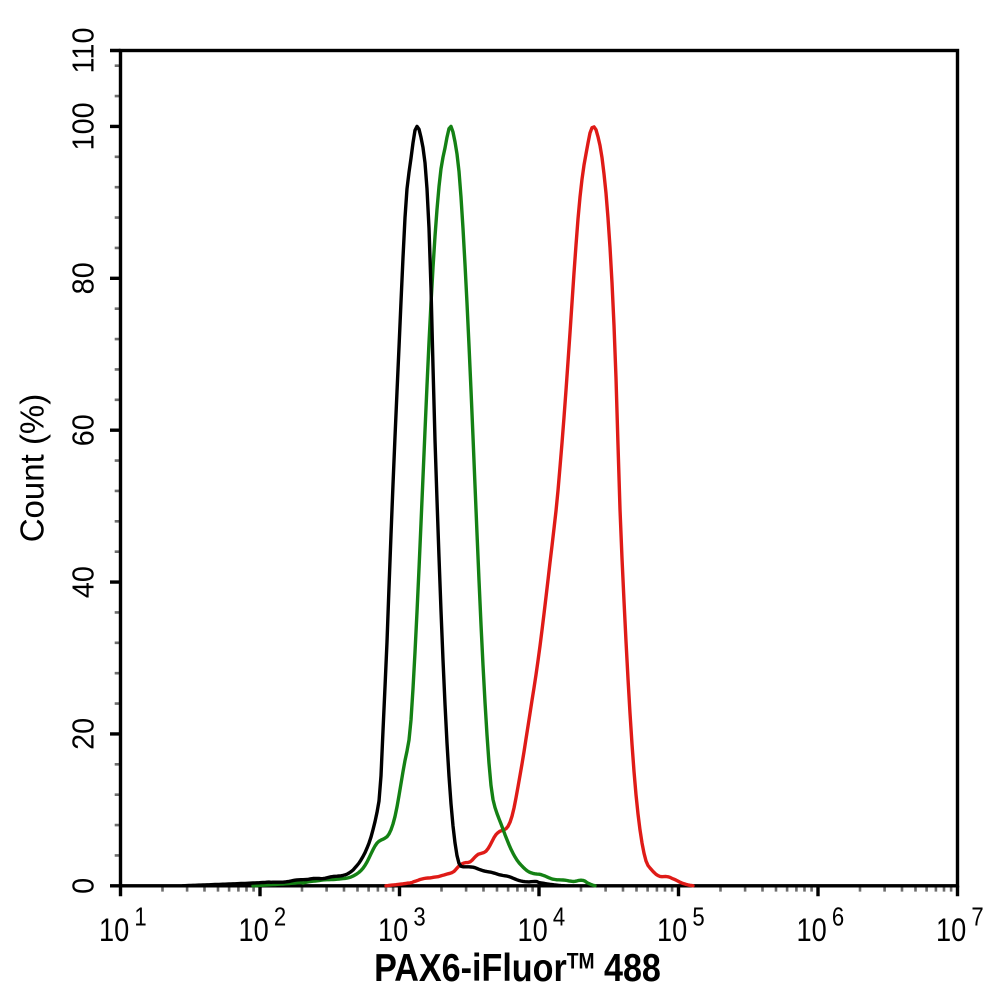 This screenshot has width=994, height=1007. I want to click on svg-text: Count (%), so click(32, 468).